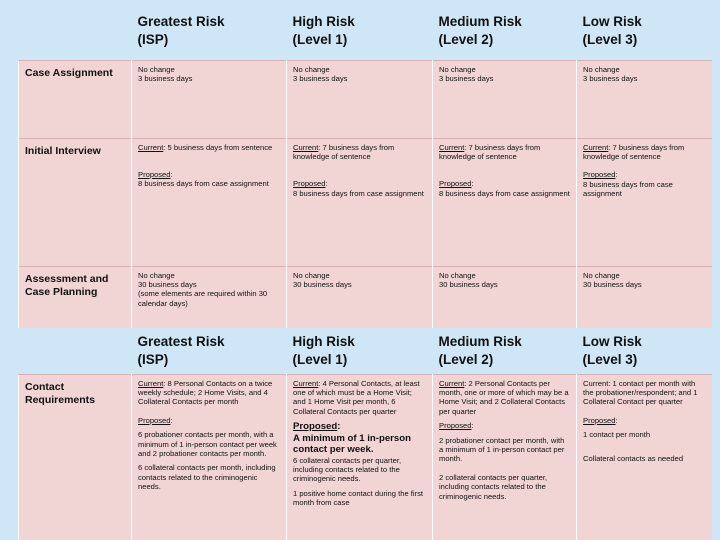 The width and height of the screenshot is (720, 540). I want to click on row-label-assessment: Assessment and Case Planning, so click(75, 296).